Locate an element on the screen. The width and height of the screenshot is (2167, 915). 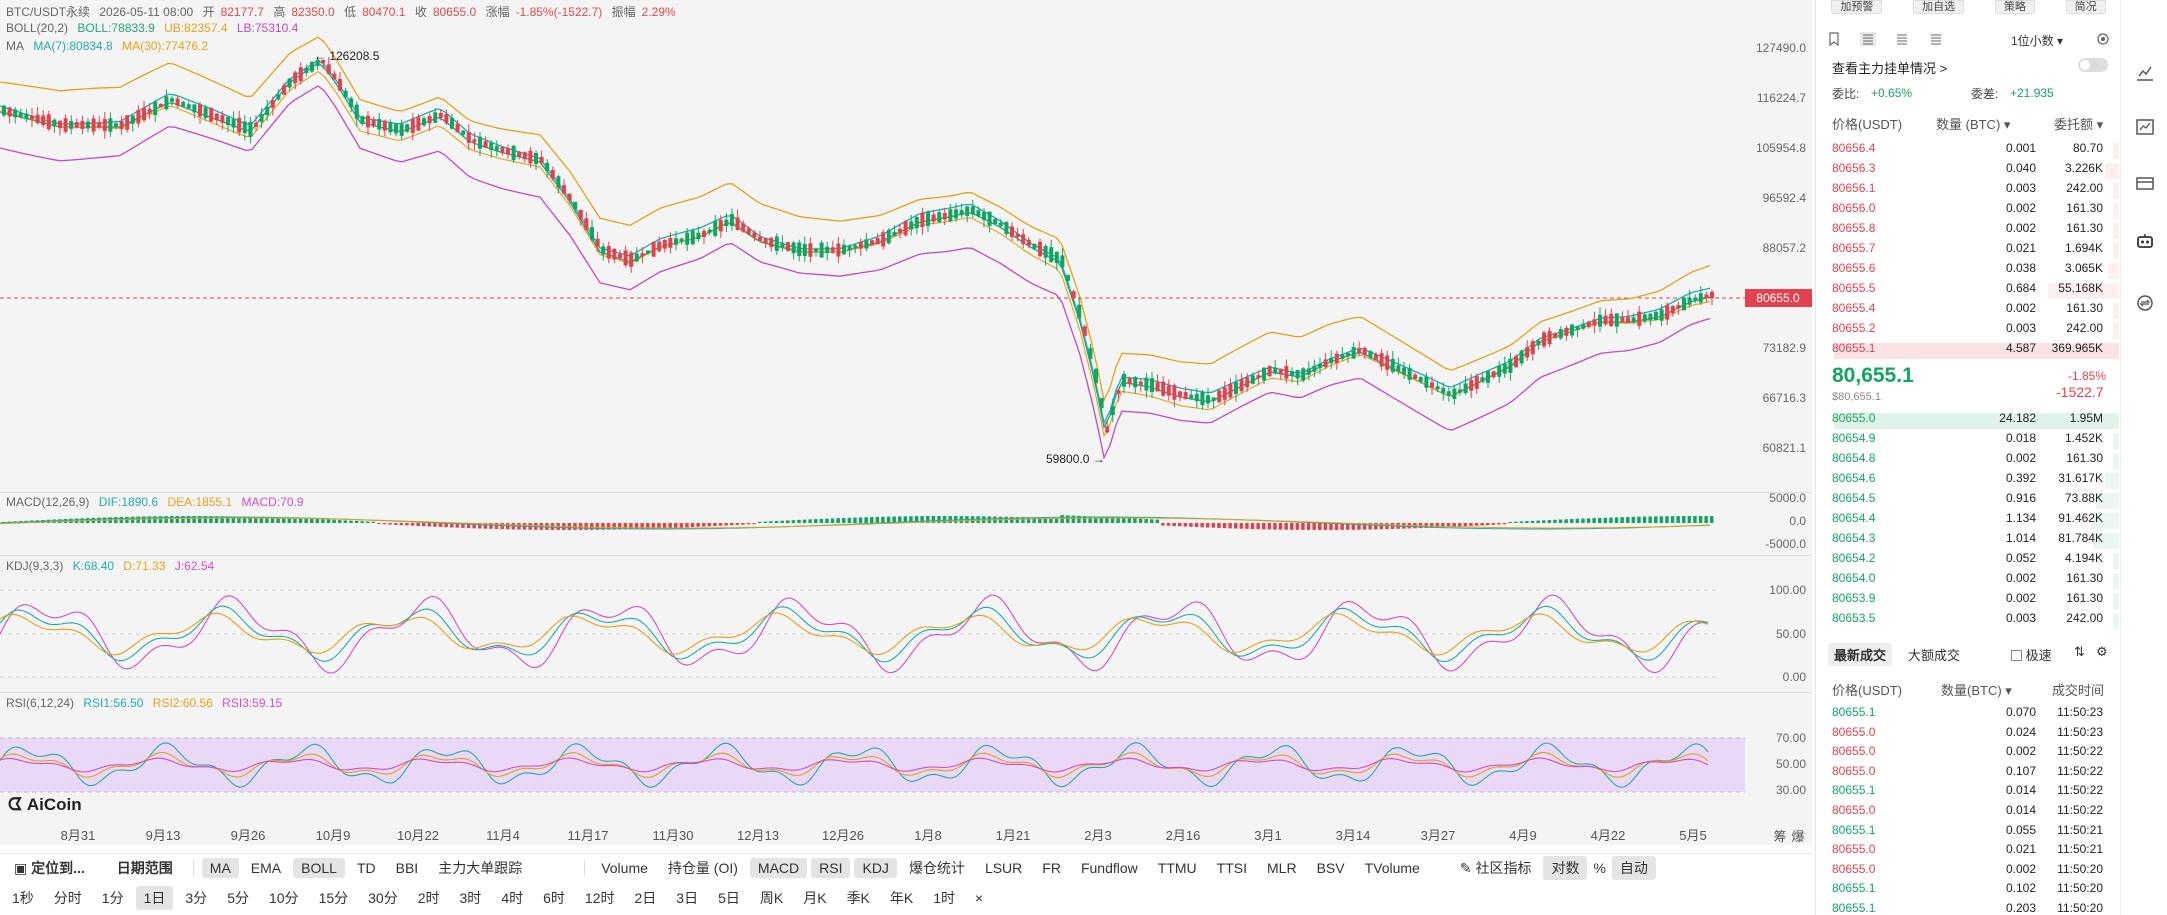
interval-19: 季K is located at coordinates (858, 898).